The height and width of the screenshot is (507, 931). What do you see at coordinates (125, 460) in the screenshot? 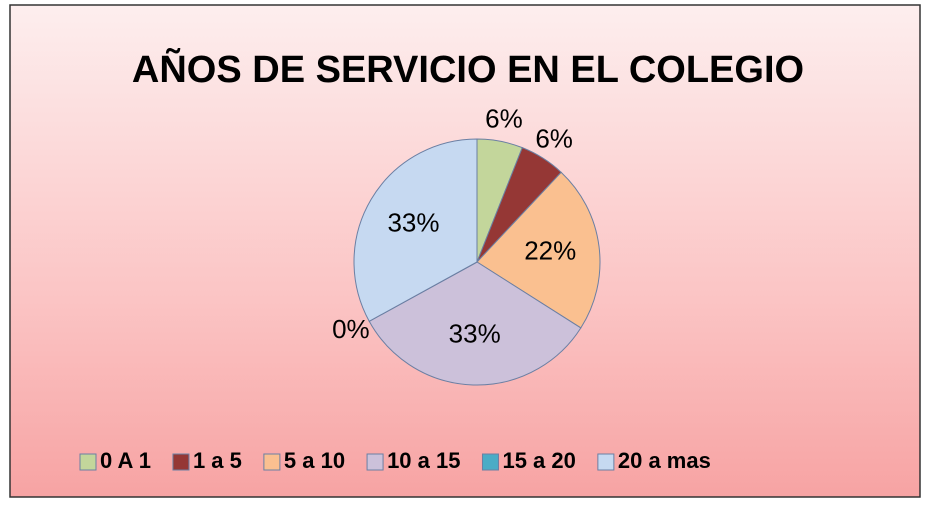
I see `legend-label: 0 A 1` at bounding box center [125, 460].